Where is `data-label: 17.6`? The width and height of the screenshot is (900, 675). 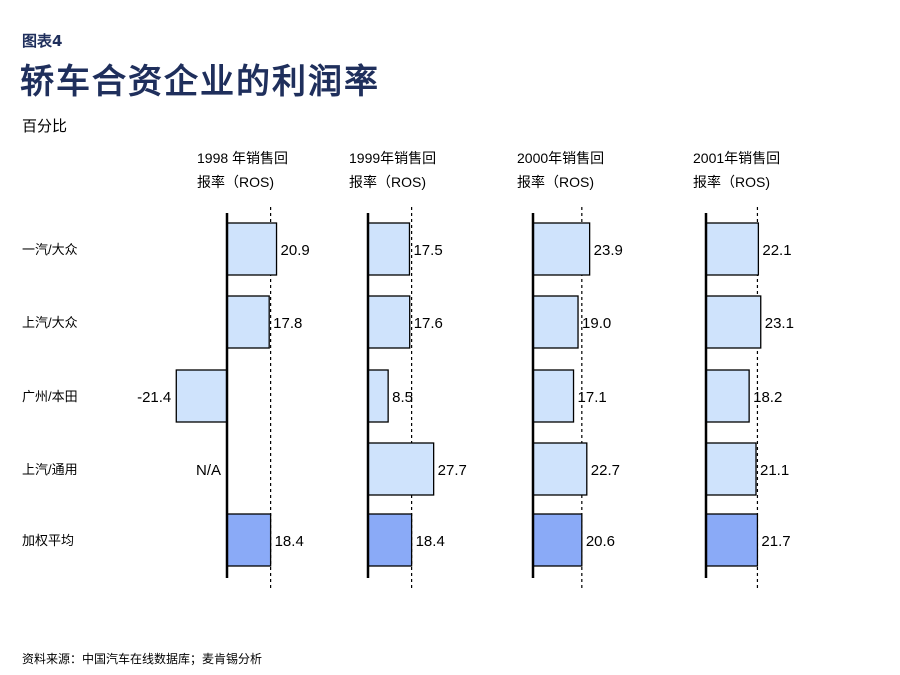 data-label: 17.6 is located at coordinates (428, 323).